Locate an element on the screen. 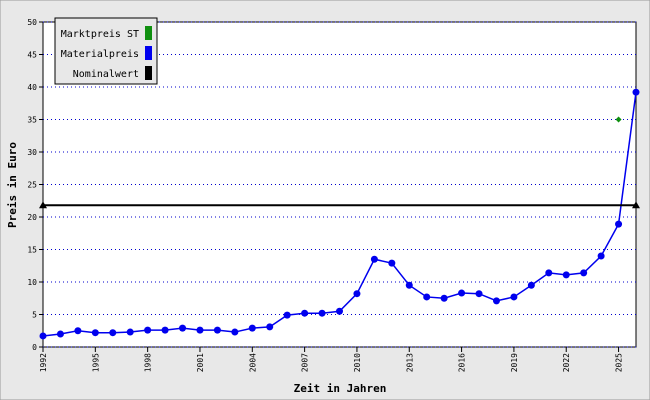  y-tick-label: 25 is located at coordinates (32, 185).